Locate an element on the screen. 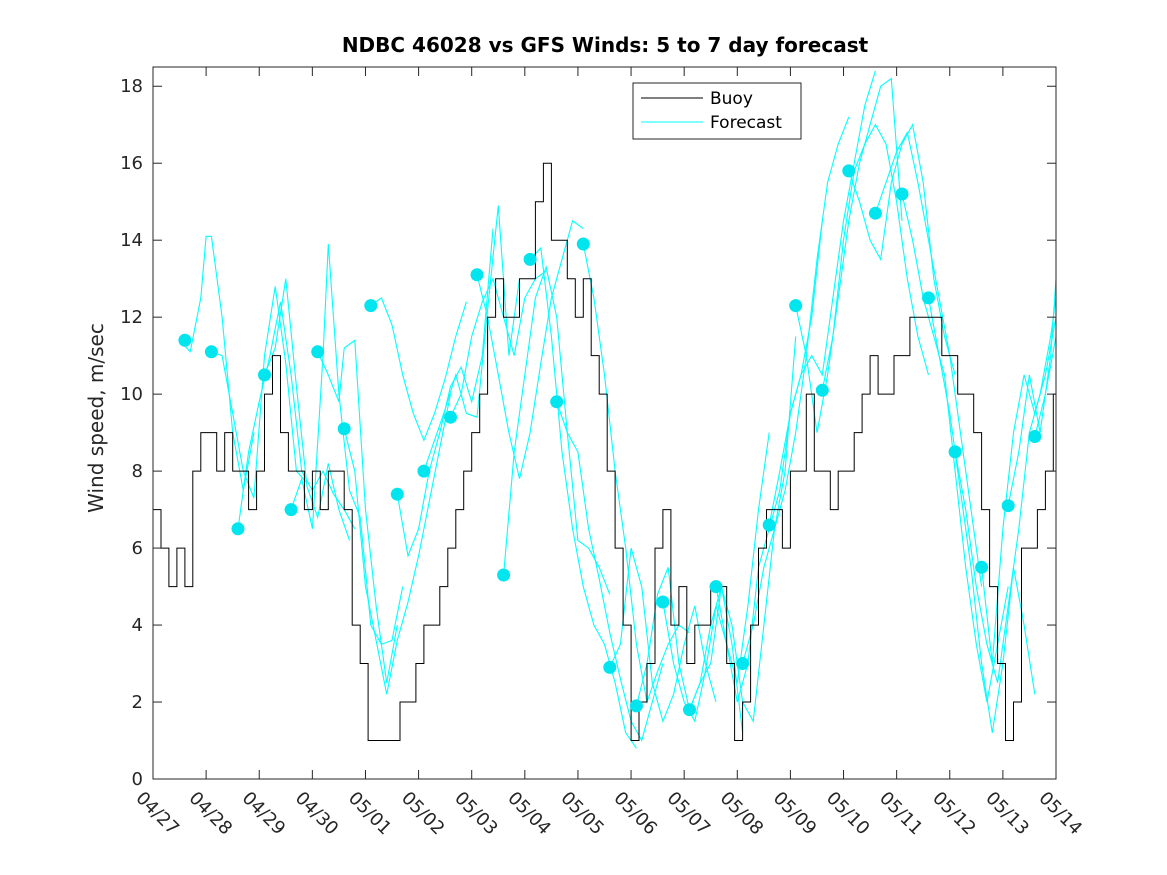 The height and width of the screenshot is (875, 1167). y-tick-label-8: 8 is located at coordinates (137, 471).